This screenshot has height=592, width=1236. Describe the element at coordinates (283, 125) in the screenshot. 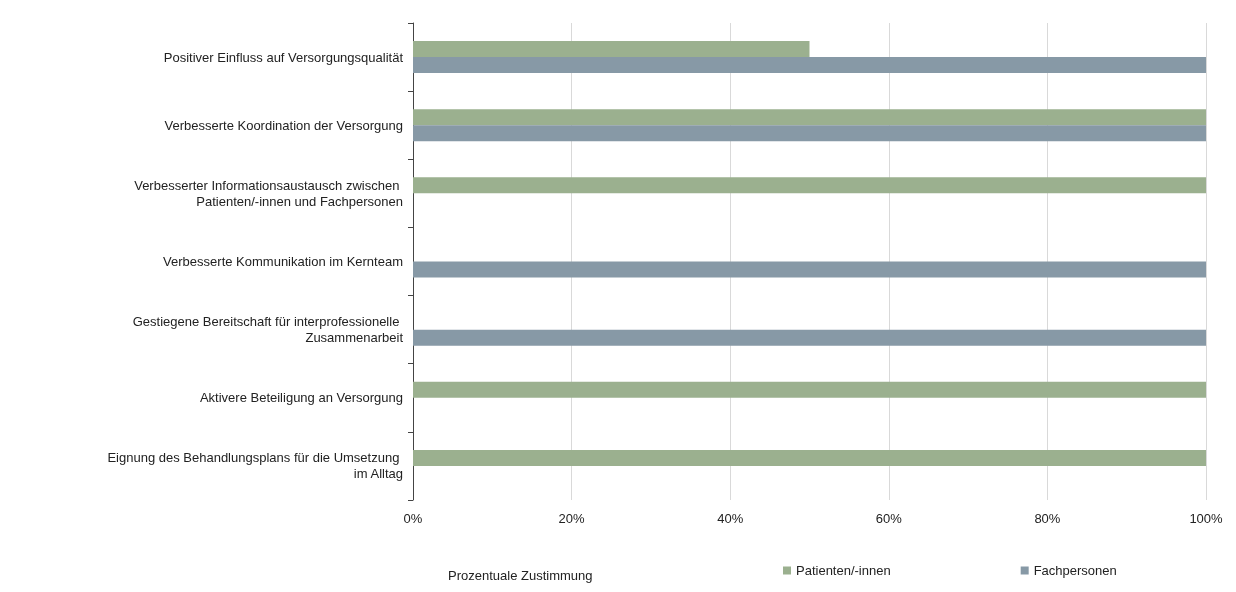

I see `y-tick-label: Verbesserte Koordination der Versorgung` at that location.